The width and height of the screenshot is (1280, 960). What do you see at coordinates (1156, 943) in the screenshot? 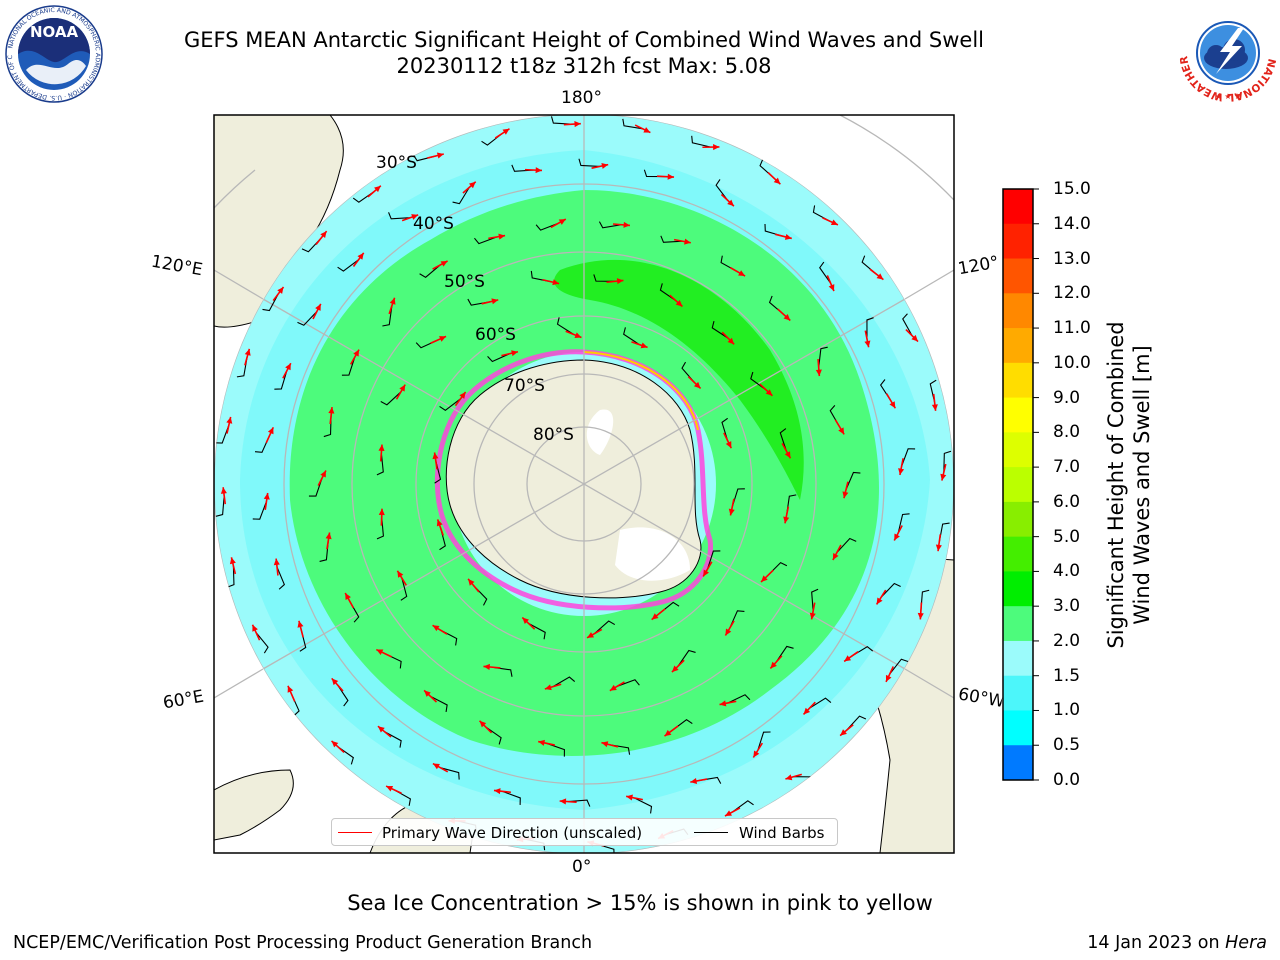
I see `date-text: 14 Jan 2023 on` at bounding box center [1156, 943].